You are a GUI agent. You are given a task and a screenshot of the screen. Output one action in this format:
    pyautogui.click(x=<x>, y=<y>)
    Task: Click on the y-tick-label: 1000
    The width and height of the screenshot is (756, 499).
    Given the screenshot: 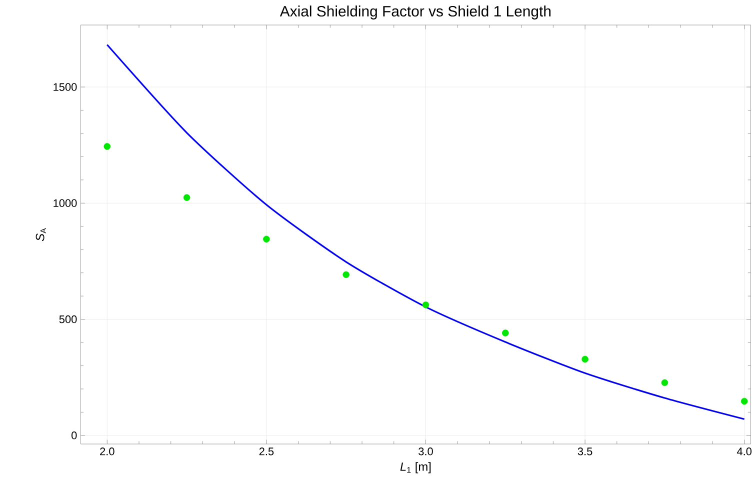 What is the action you would take?
    pyautogui.click(x=65, y=203)
    